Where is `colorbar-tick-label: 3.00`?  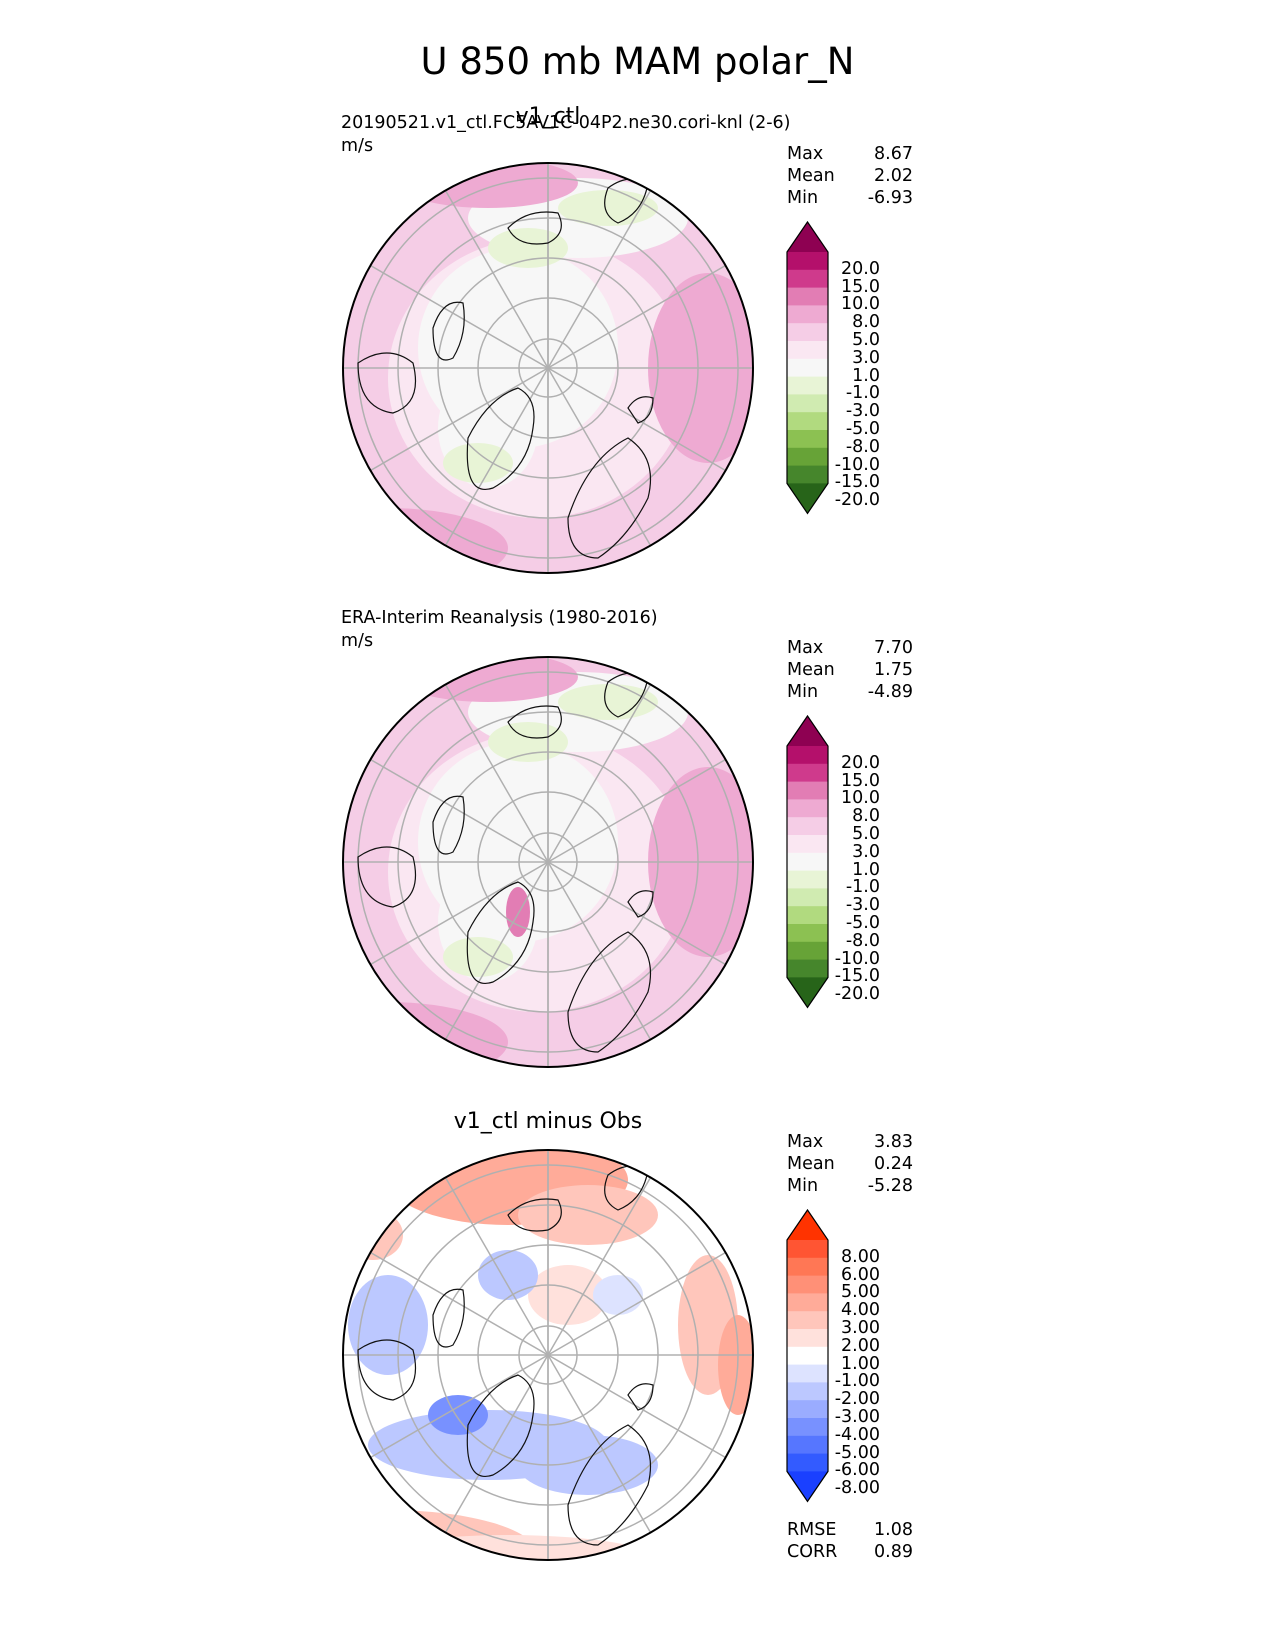 colorbar-tick-label: 3.00 is located at coordinates (860, 1328).